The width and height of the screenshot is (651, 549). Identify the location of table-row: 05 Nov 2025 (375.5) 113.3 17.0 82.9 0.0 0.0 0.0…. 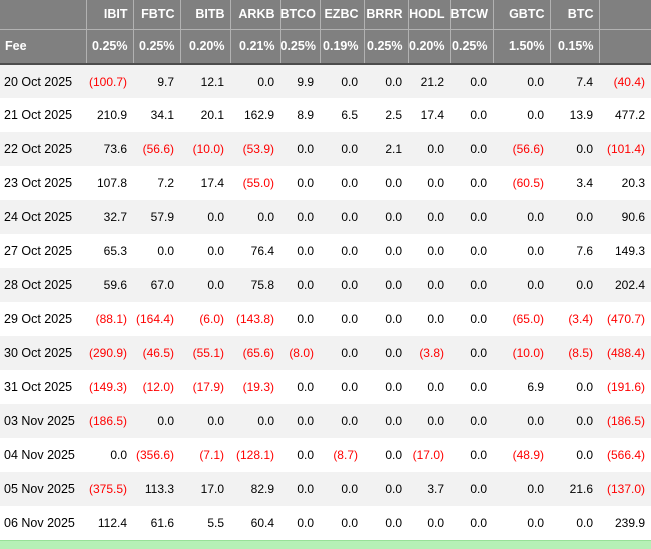
(325, 489).